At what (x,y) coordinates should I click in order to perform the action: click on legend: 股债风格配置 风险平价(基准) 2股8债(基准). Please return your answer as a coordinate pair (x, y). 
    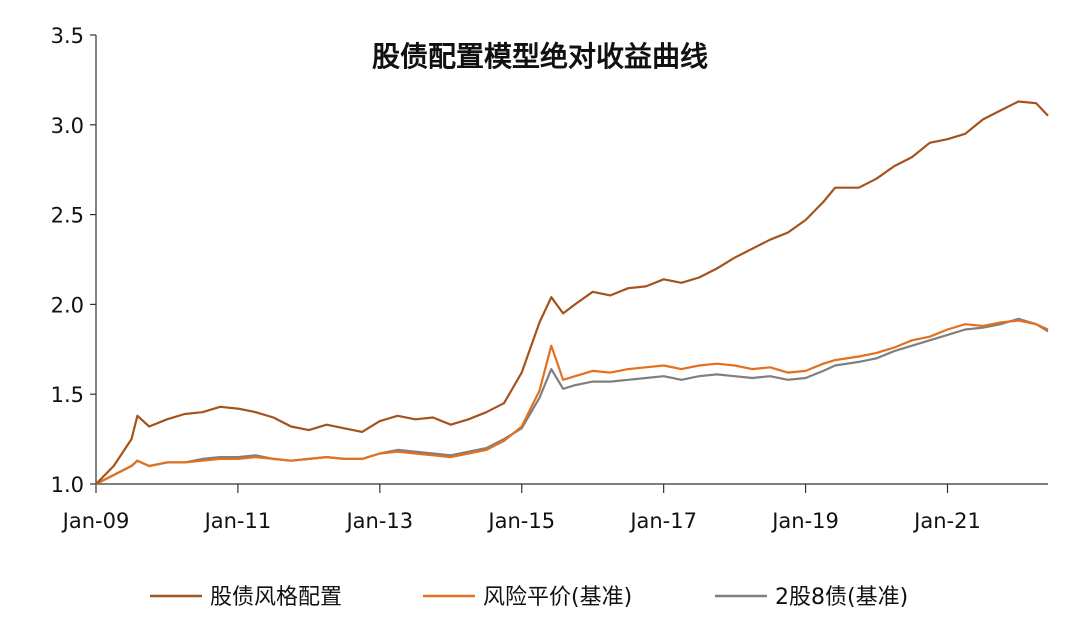
    Looking at the image, I should click on (529, 597).